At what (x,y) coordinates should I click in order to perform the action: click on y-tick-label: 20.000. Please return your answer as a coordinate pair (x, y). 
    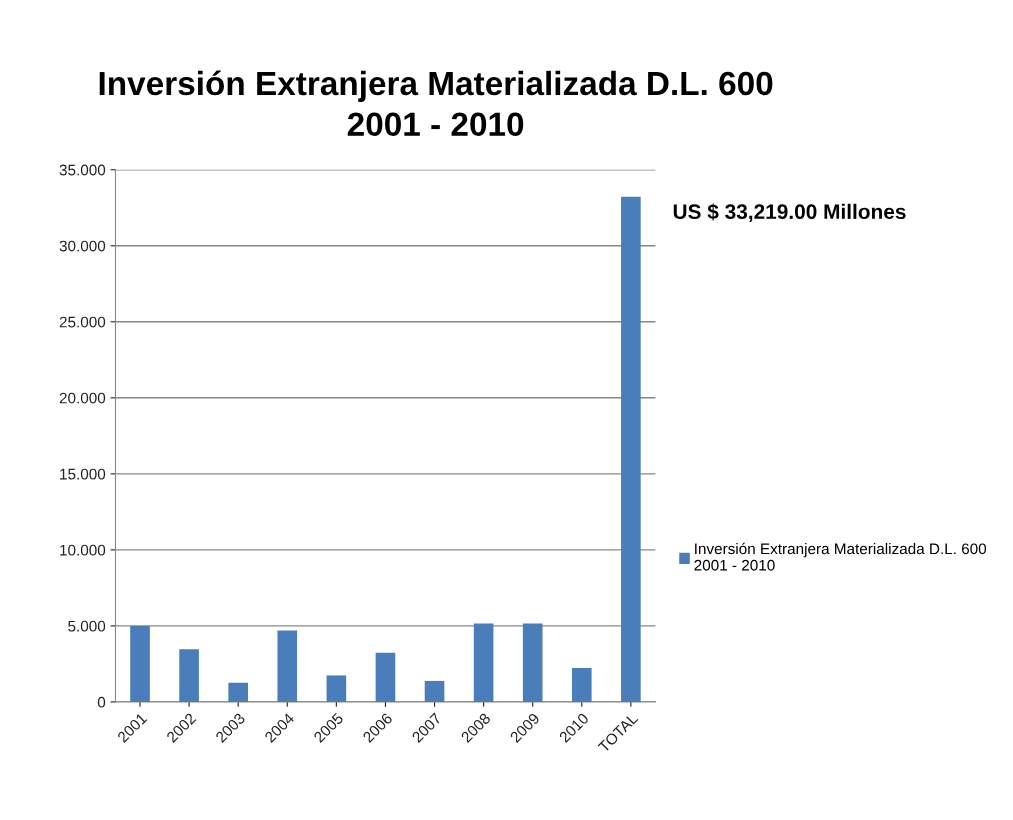
    Looking at the image, I should click on (82, 398).